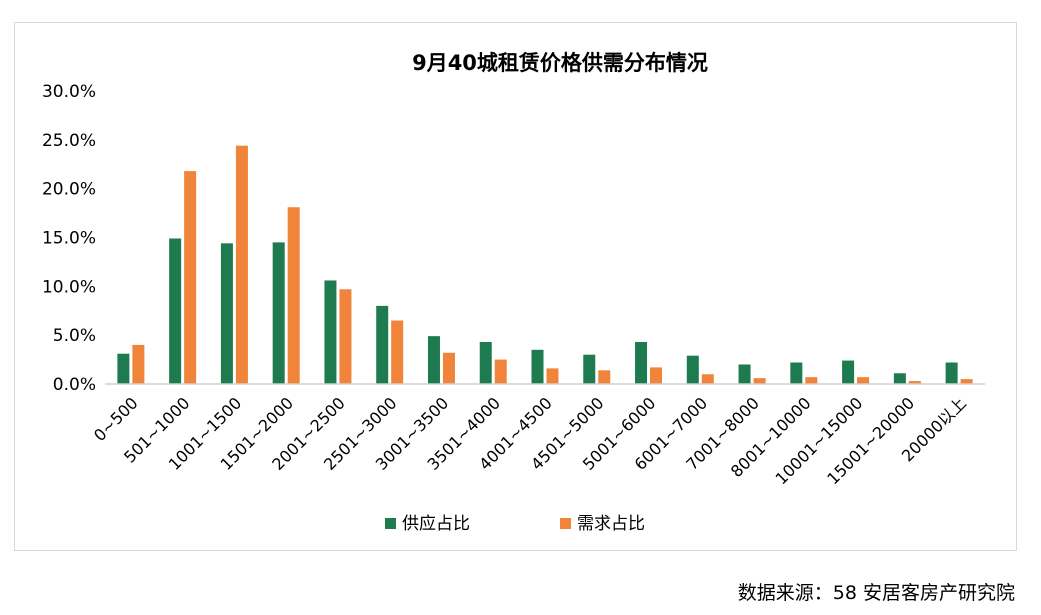 The height and width of the screenshot is (615, 1041). What do you see at coordinates (876, 593) in the screenshot?
I see `source-note: 数据来源：58 安居客房产研究院` at bounding box center [876, 593].